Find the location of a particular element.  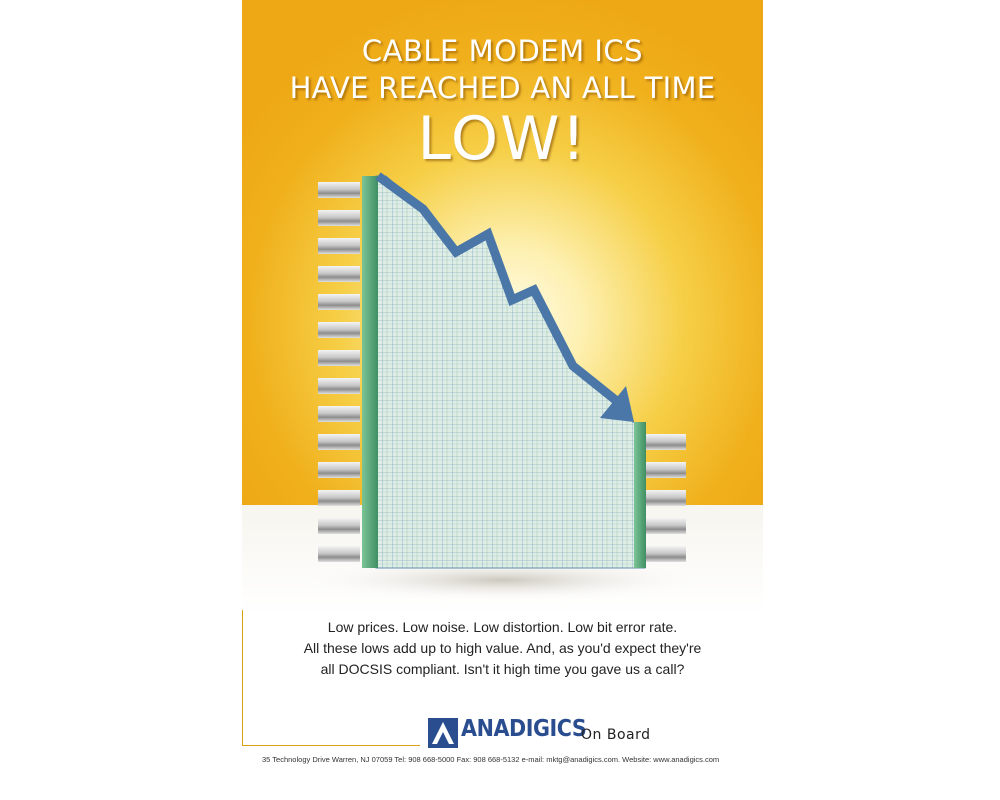

brand-tagline: On Board is located at coordinates (616, 735).